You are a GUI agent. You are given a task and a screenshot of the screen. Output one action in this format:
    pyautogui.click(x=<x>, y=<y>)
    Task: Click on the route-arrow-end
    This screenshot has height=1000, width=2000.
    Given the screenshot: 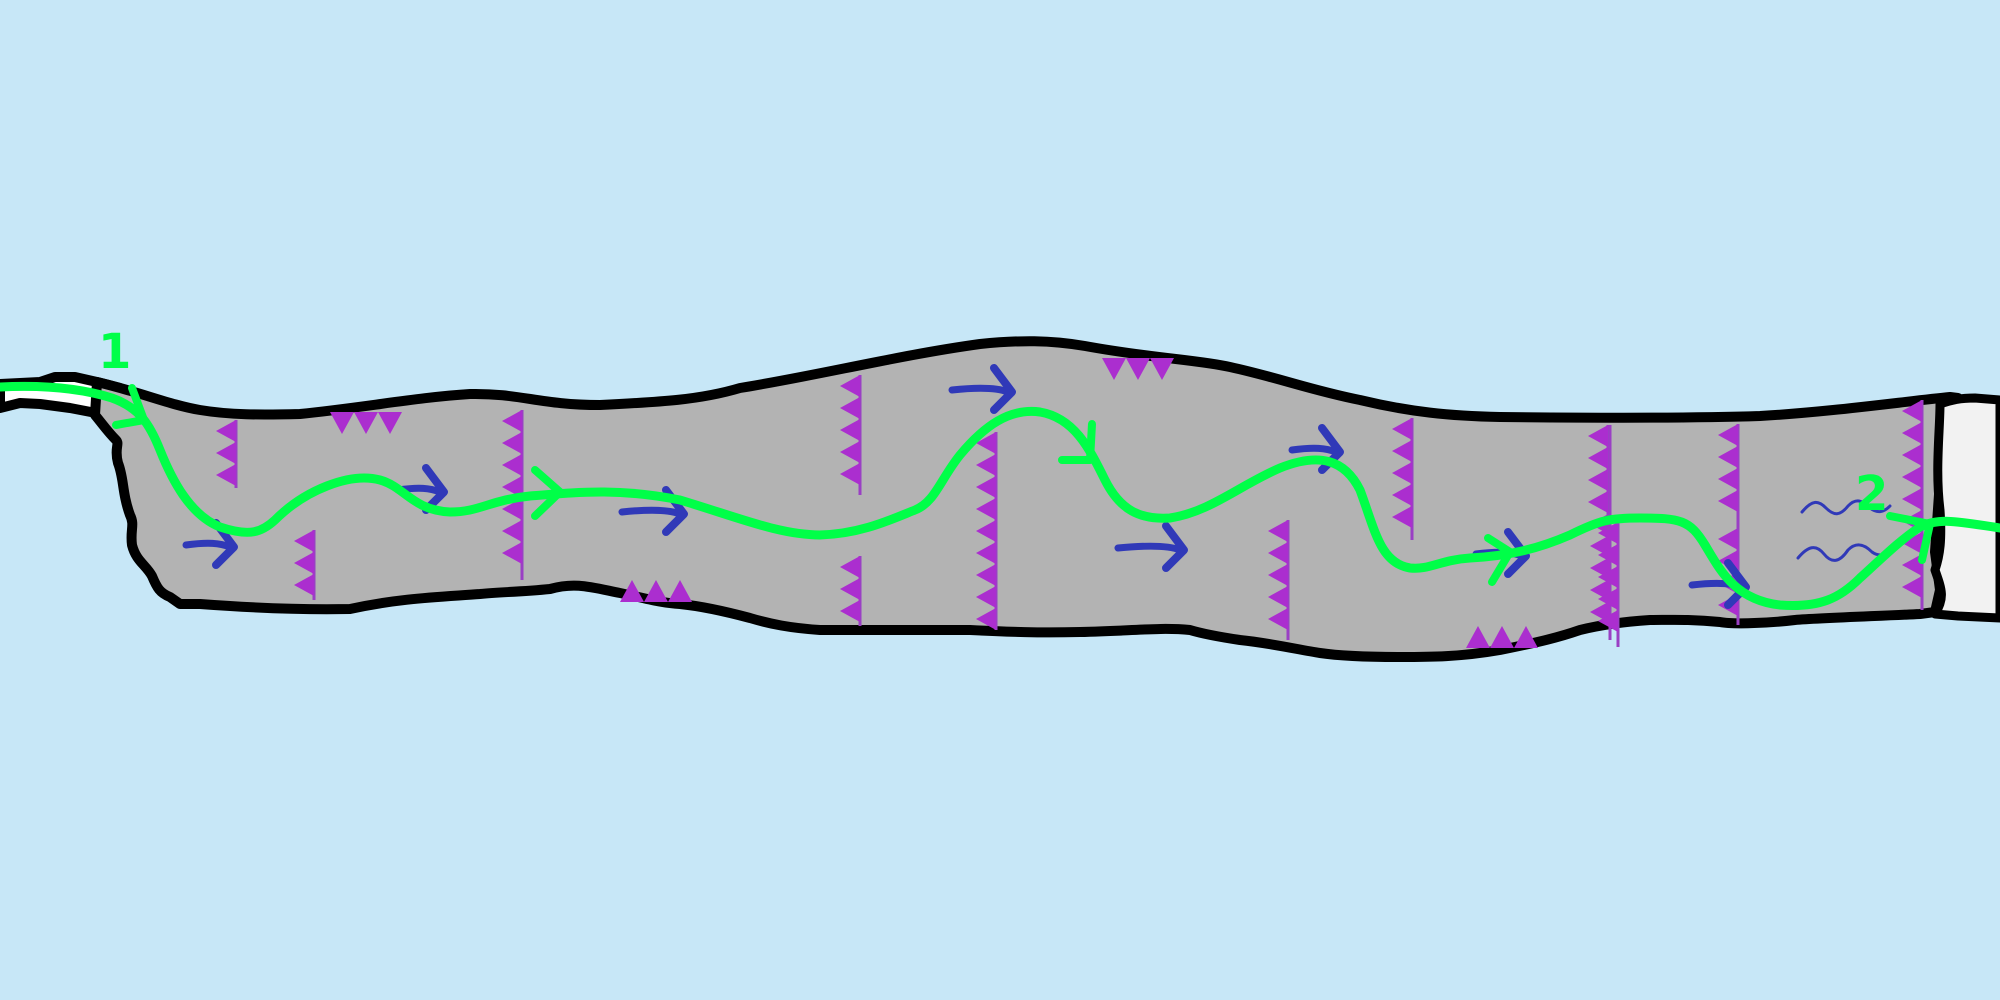 What is the action you would take?
    pyautogui.click(x=1910, y=538)
    